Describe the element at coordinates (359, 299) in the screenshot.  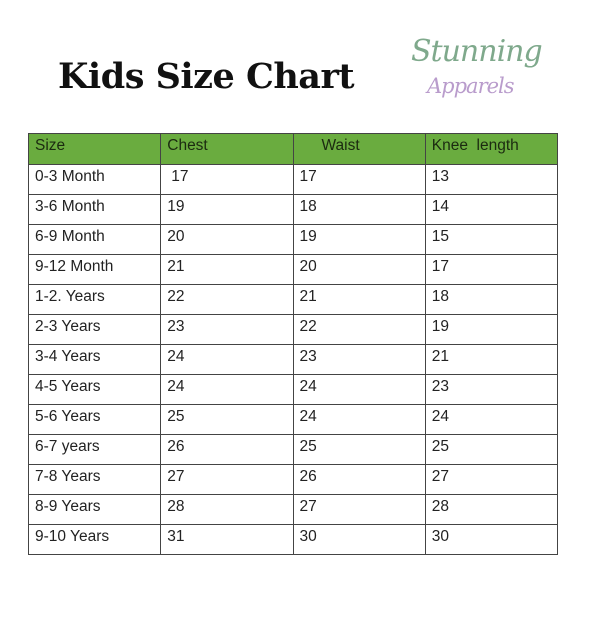
I see `cell-waist: 21` at that location.